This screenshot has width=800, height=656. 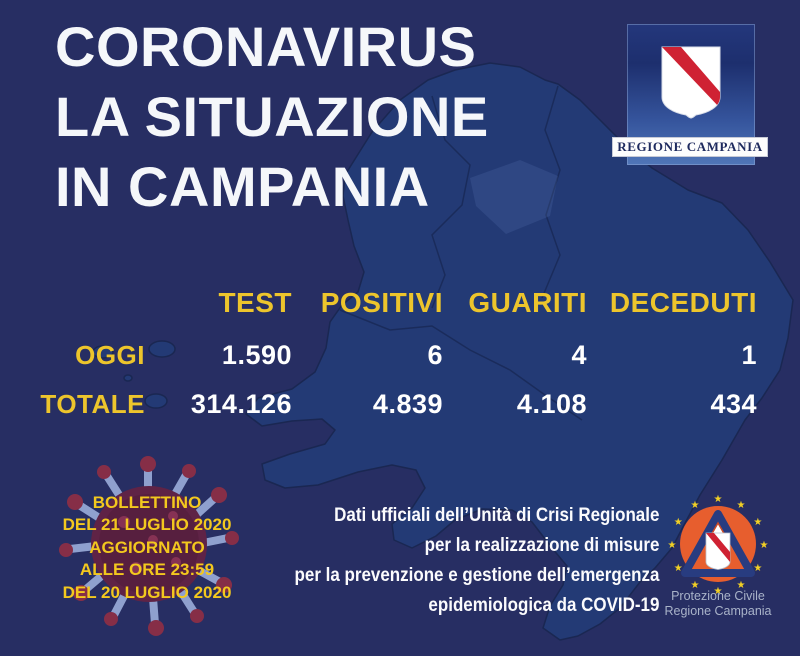 I want to click on title-line-1: CORONAVIRUS, so click(x=266, y=46).